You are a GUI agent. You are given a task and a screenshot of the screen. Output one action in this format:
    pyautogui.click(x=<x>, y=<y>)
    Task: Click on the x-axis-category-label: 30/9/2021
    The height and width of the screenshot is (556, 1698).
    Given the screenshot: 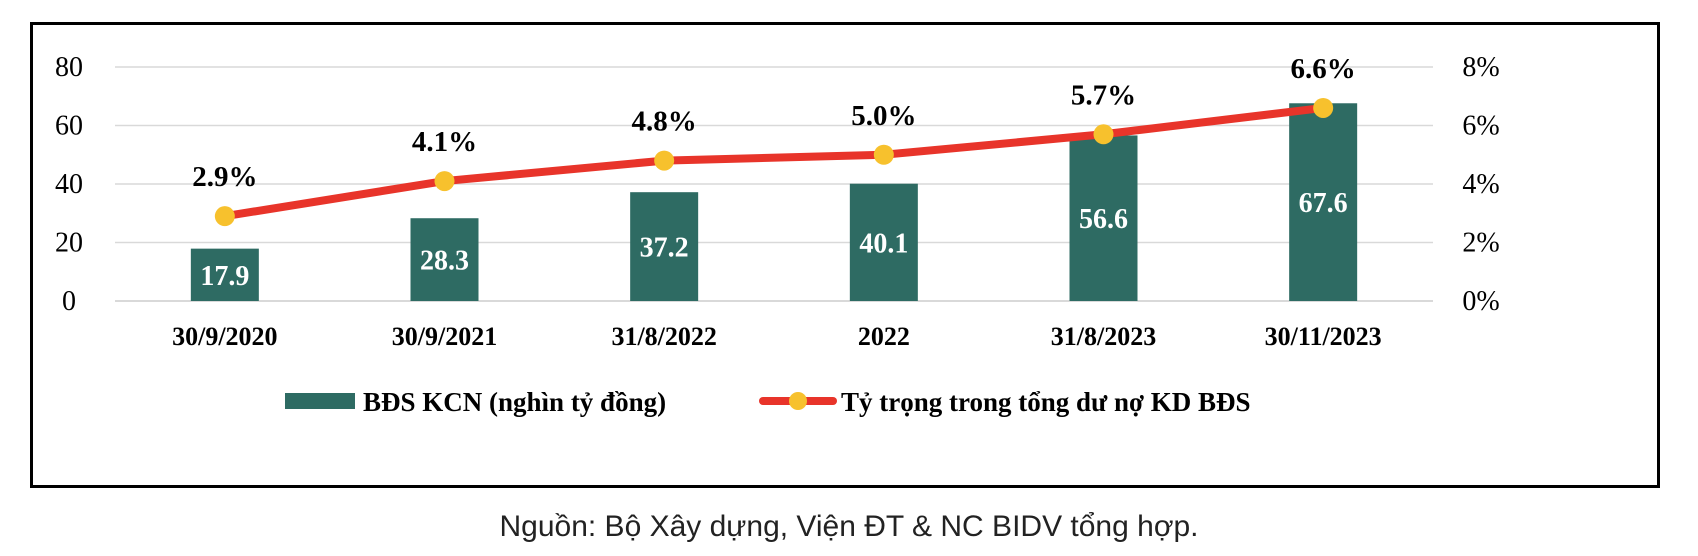 What is the action you would take?
    pyautogui.click(x=444, y=336)
    